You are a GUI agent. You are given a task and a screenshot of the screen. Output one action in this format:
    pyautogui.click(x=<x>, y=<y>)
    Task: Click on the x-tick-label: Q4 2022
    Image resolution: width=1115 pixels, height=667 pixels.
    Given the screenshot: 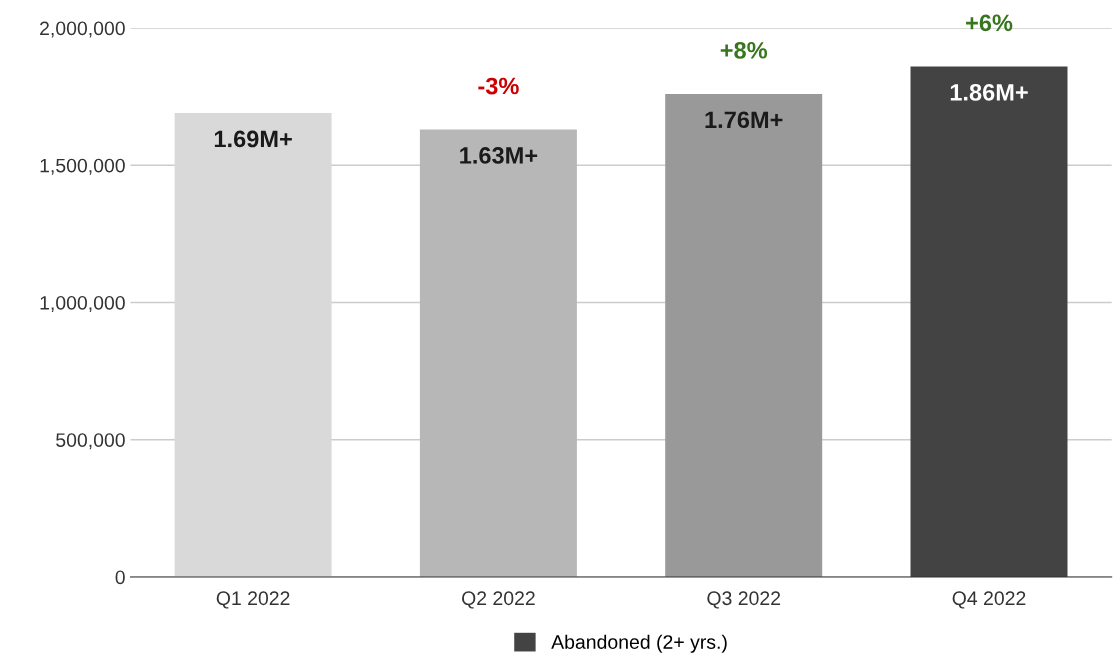 What is the action you would take?
    pyautogui.click(x=989, y=600)
    